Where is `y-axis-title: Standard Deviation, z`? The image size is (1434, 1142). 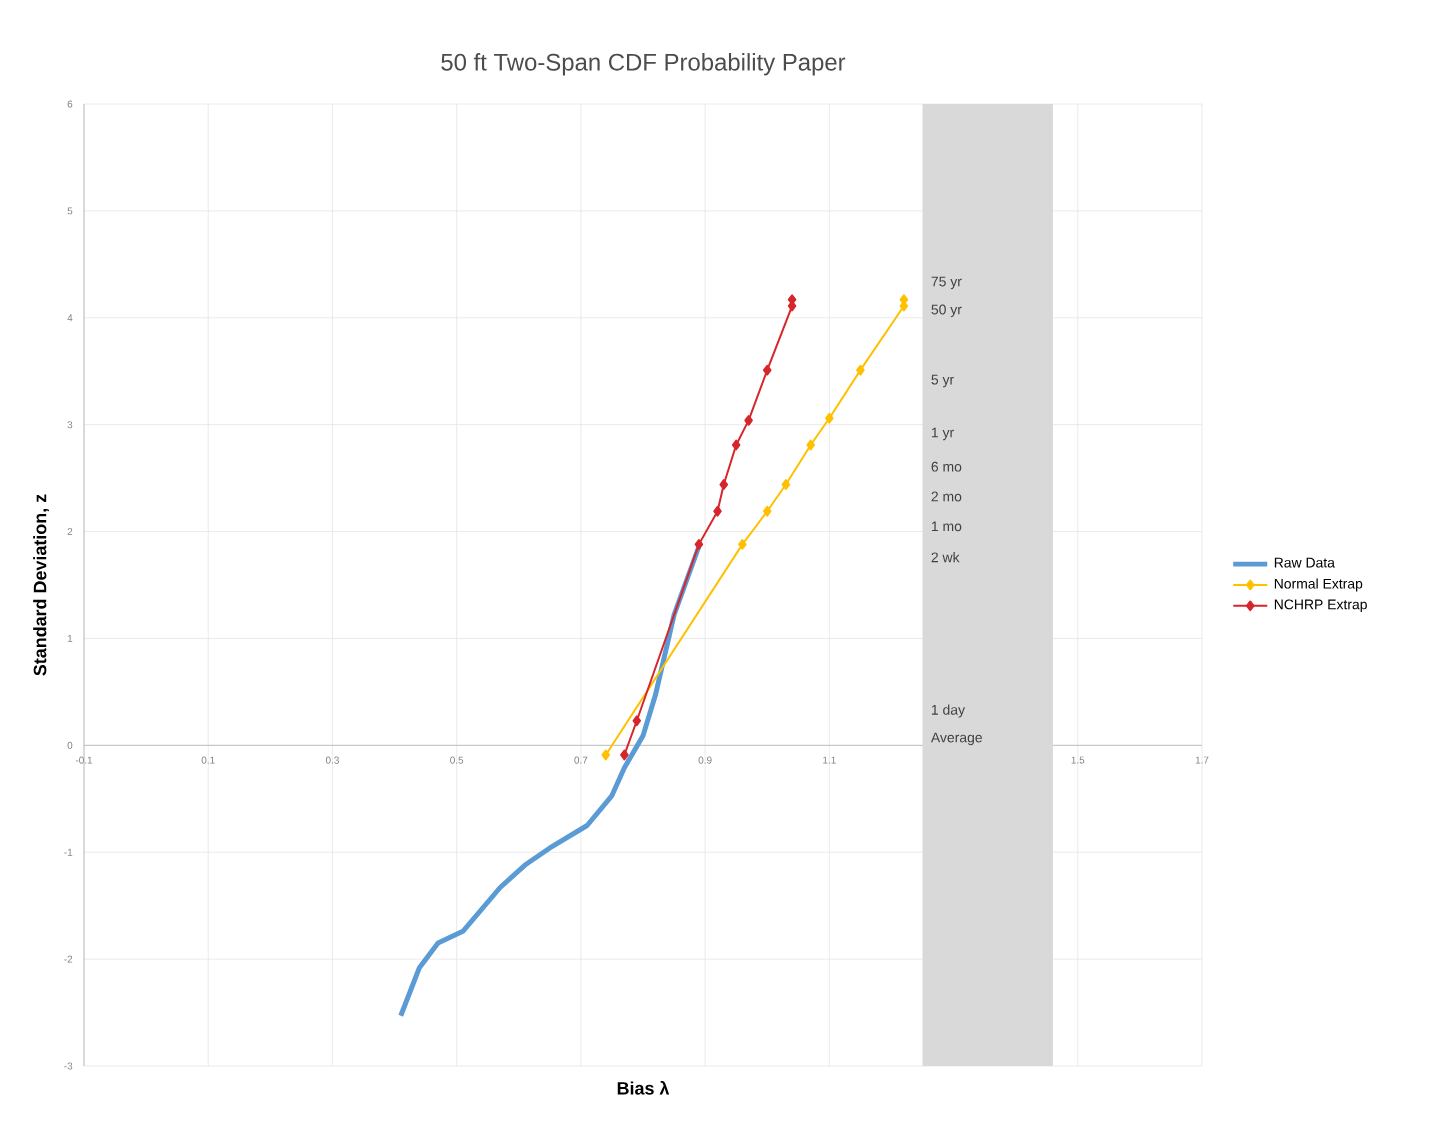
y-axis-title: Standard Deviation, z is located at coordinates (41, 585).